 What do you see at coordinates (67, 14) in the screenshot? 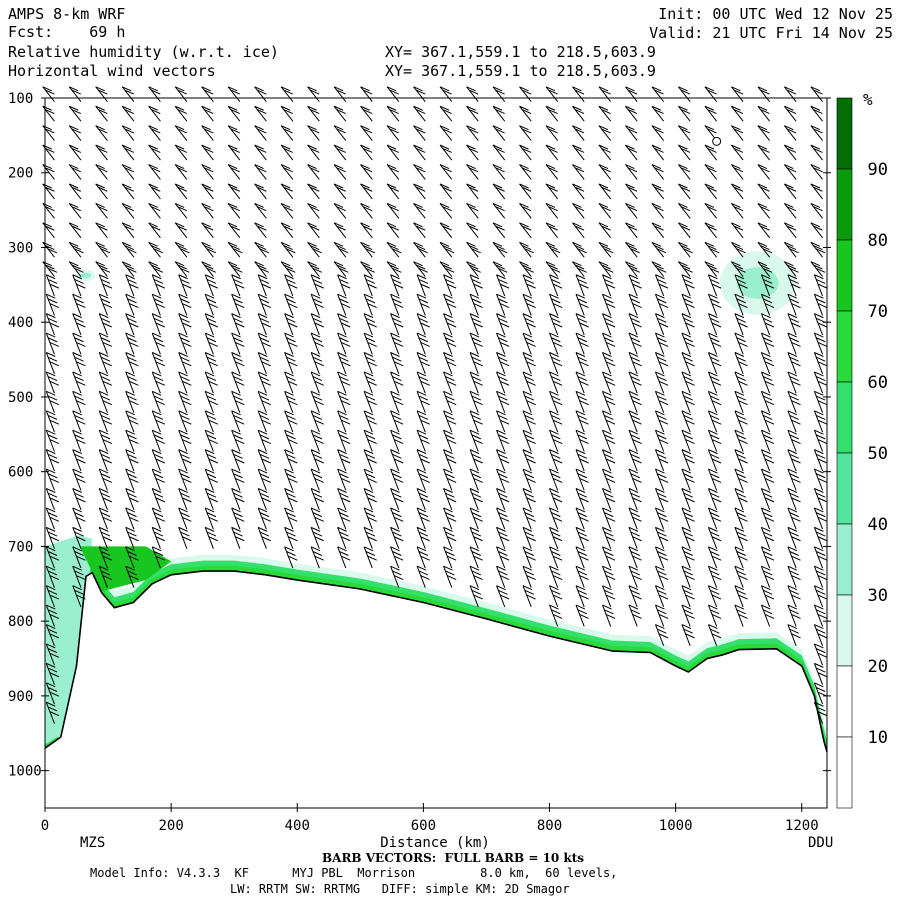
I see `model-title: AMPS 8-km WRF` at bounding box center [67, 14].